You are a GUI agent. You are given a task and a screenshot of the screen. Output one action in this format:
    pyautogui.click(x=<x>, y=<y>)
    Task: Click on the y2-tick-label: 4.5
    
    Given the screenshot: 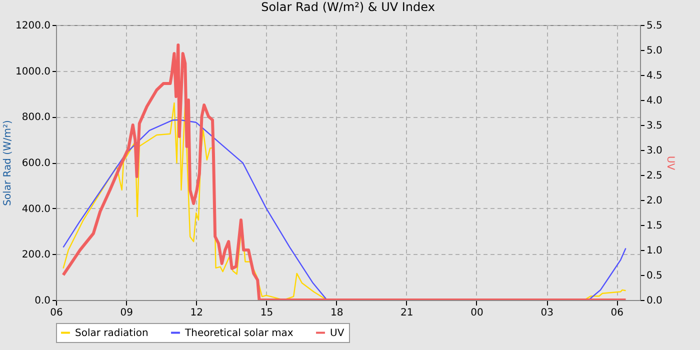 What is the action you would take?
    pyautogui.click(x=654, y=76)
    